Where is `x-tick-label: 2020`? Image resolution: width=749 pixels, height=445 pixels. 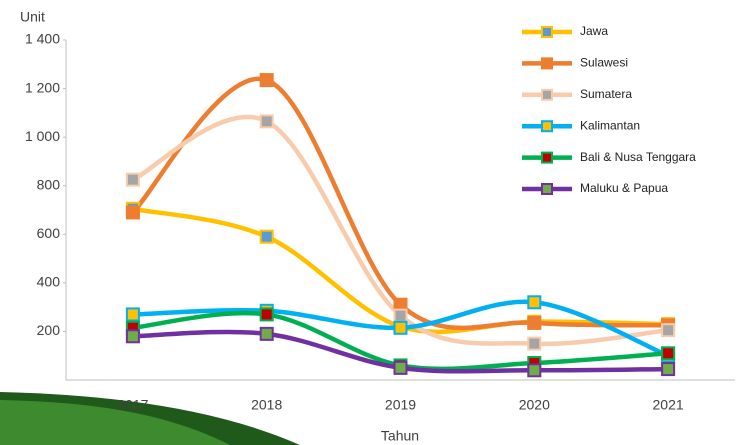 x-tick-label: 2020 is located at coordinates (534, 405).